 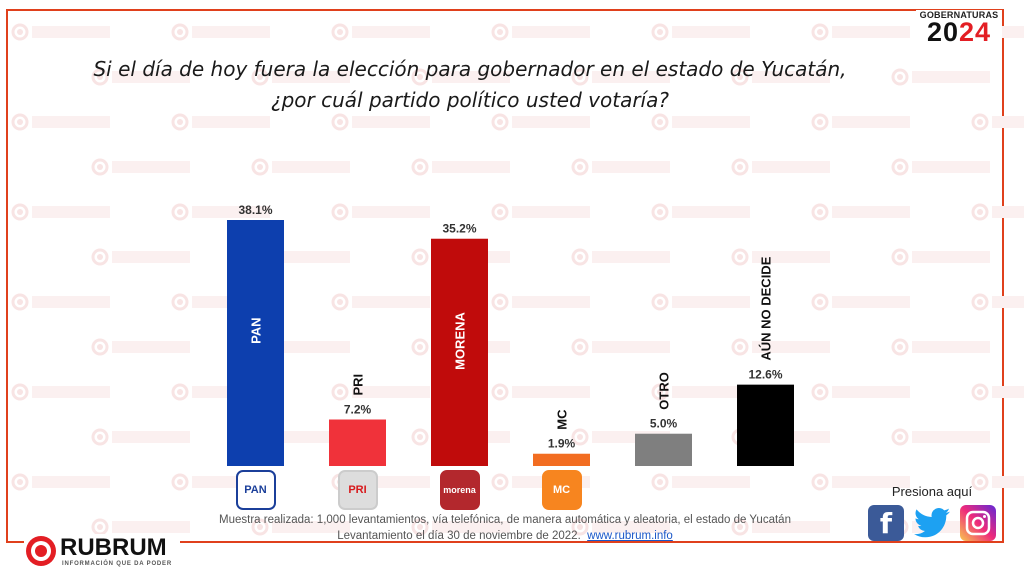 I want to click on bar-pan, so click(x=255, y=343).